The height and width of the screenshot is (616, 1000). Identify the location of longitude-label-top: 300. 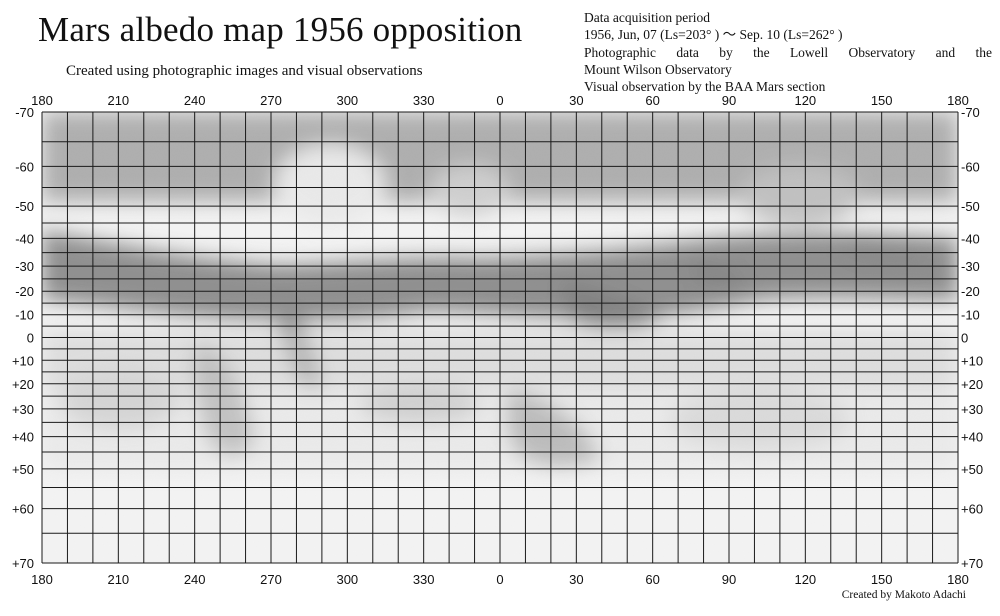
(347, 100).